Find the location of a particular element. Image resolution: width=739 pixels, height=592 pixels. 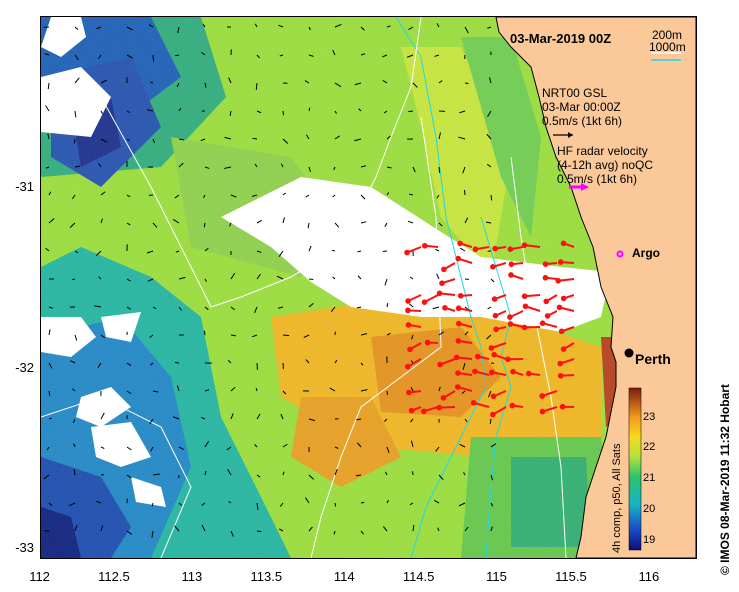

colorbar-tick-22: 22 is located at coordinates (649, 447).